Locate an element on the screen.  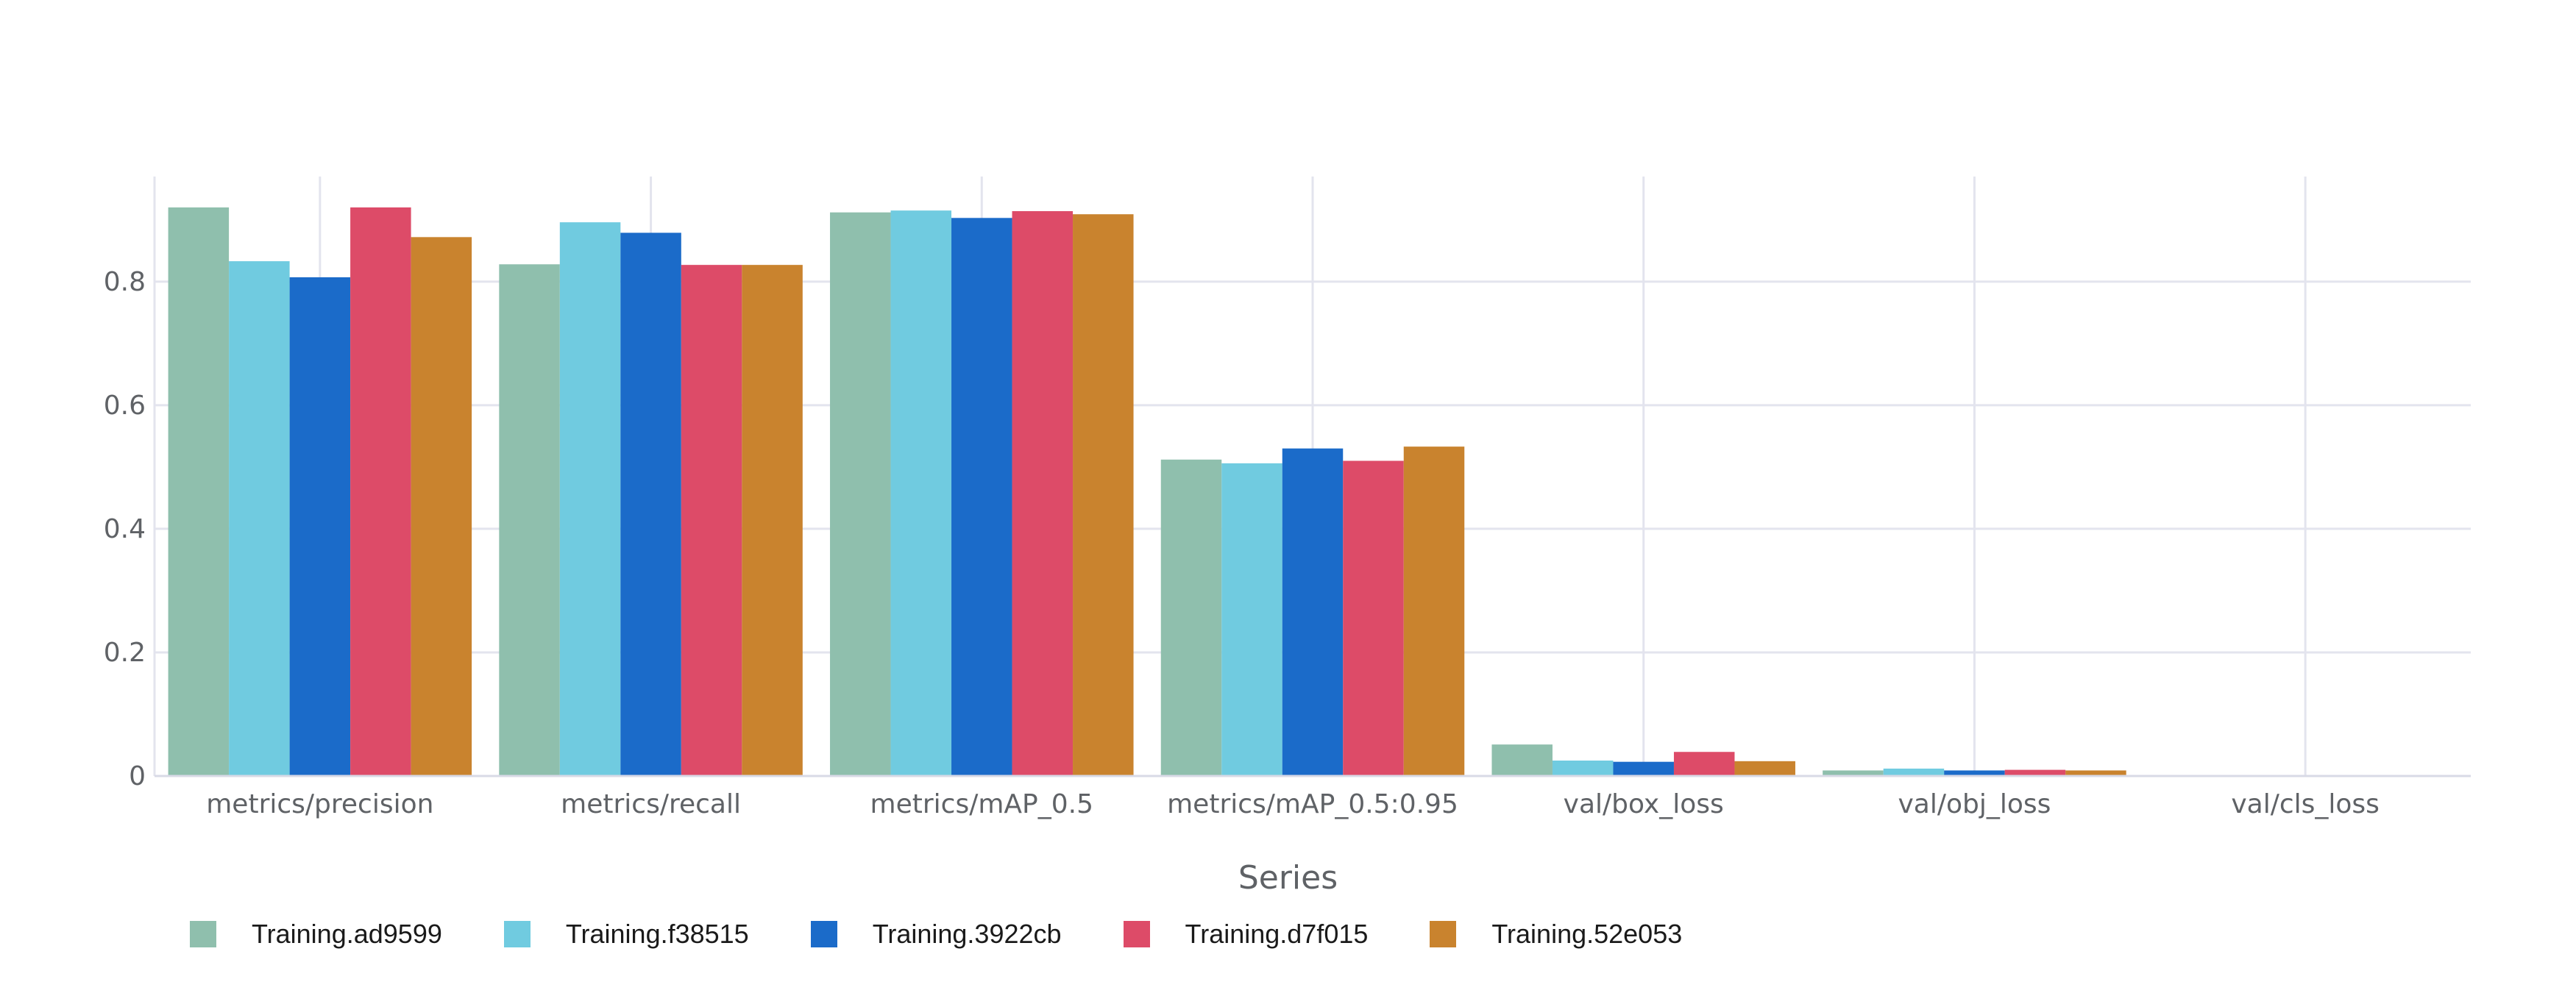
legend-label: Training.3922cb is located at coordinates (967, 934).